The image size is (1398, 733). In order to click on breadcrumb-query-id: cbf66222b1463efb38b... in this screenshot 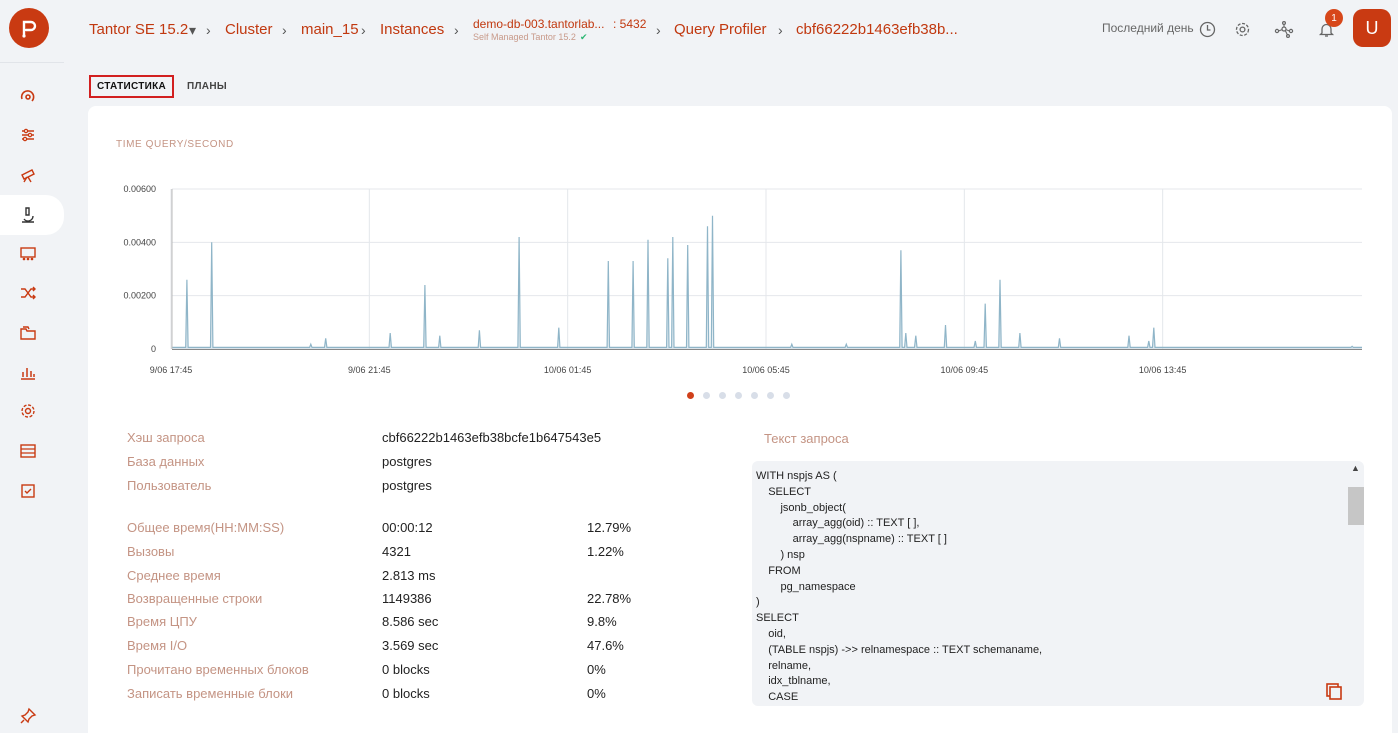, I will do `click(877, 29)`.